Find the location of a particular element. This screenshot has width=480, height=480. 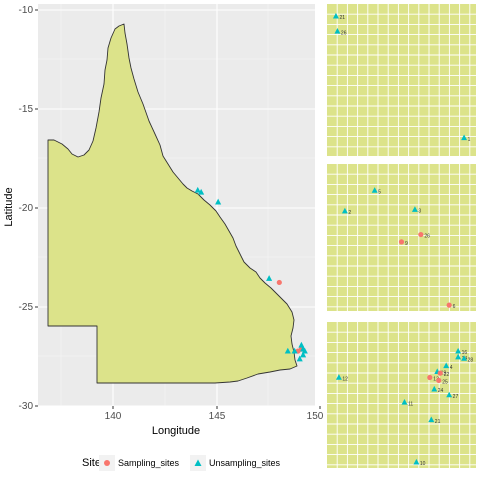

inset-panel-top: 21 26 1 is located at coordinates (401, 80).